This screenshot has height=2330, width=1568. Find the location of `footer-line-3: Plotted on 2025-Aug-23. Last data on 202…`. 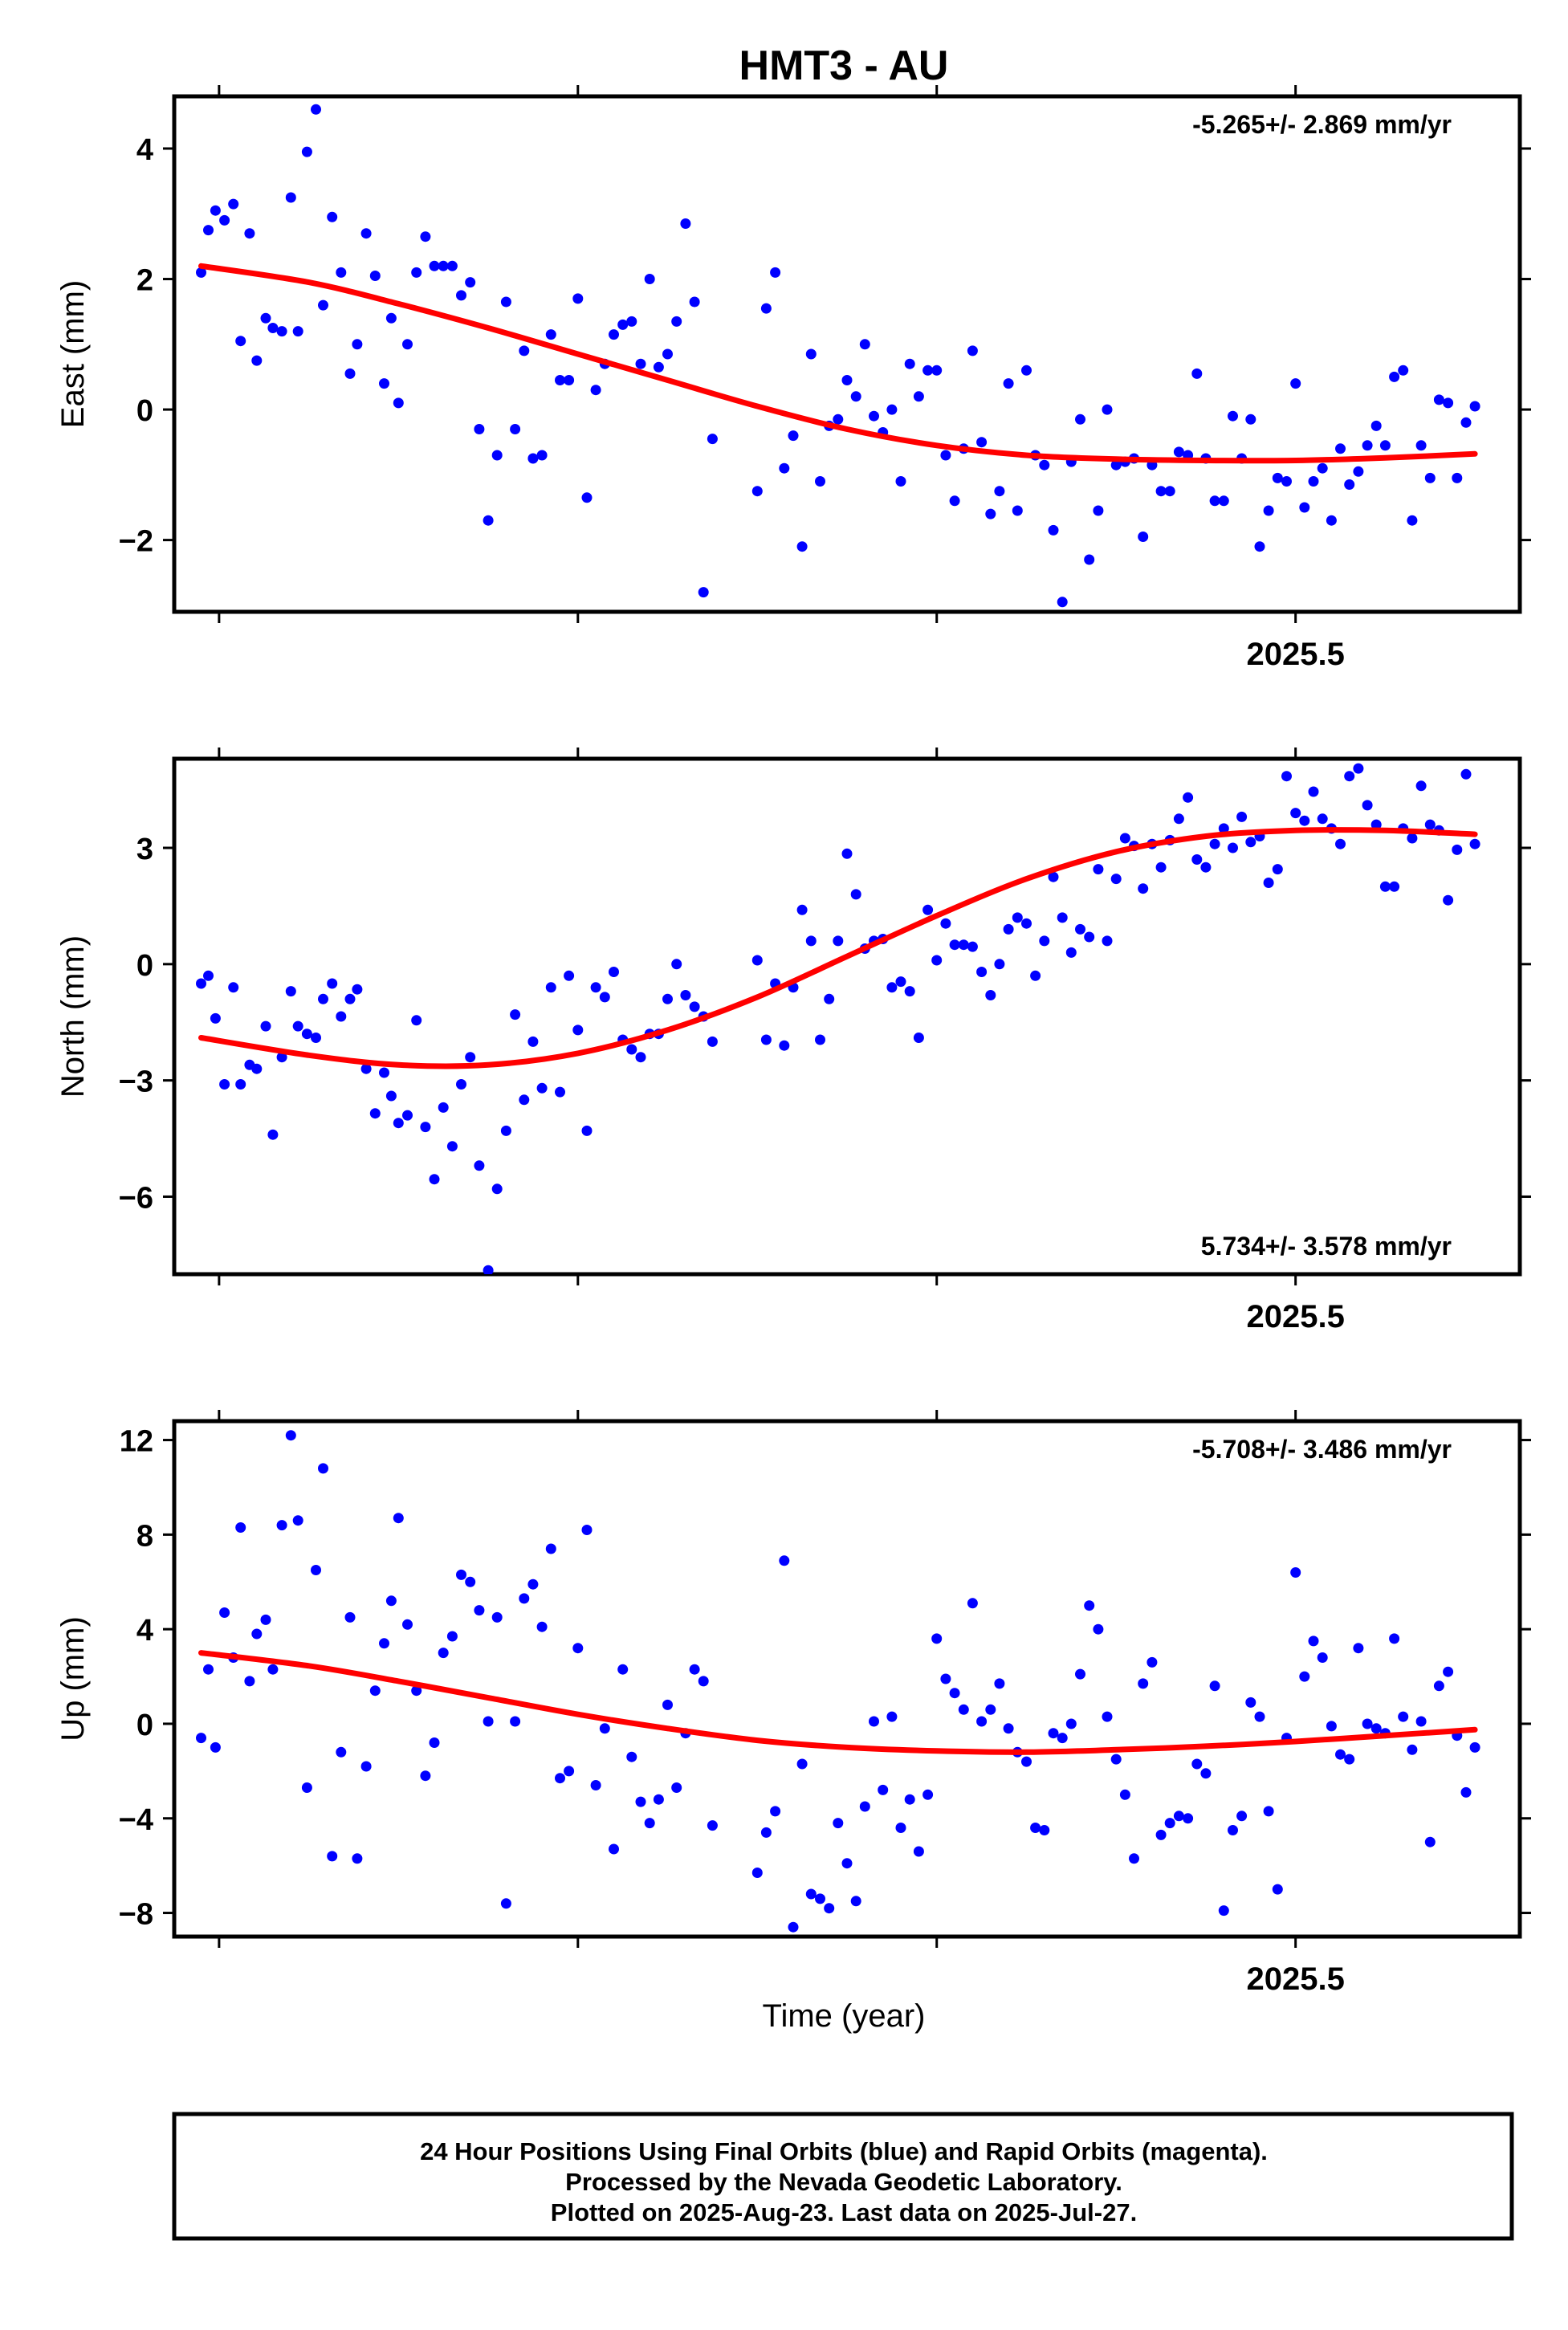

footer-line-3: Plotted on 2025-Aug-23. Last data on 202… is located at coordinates (844, 2212).